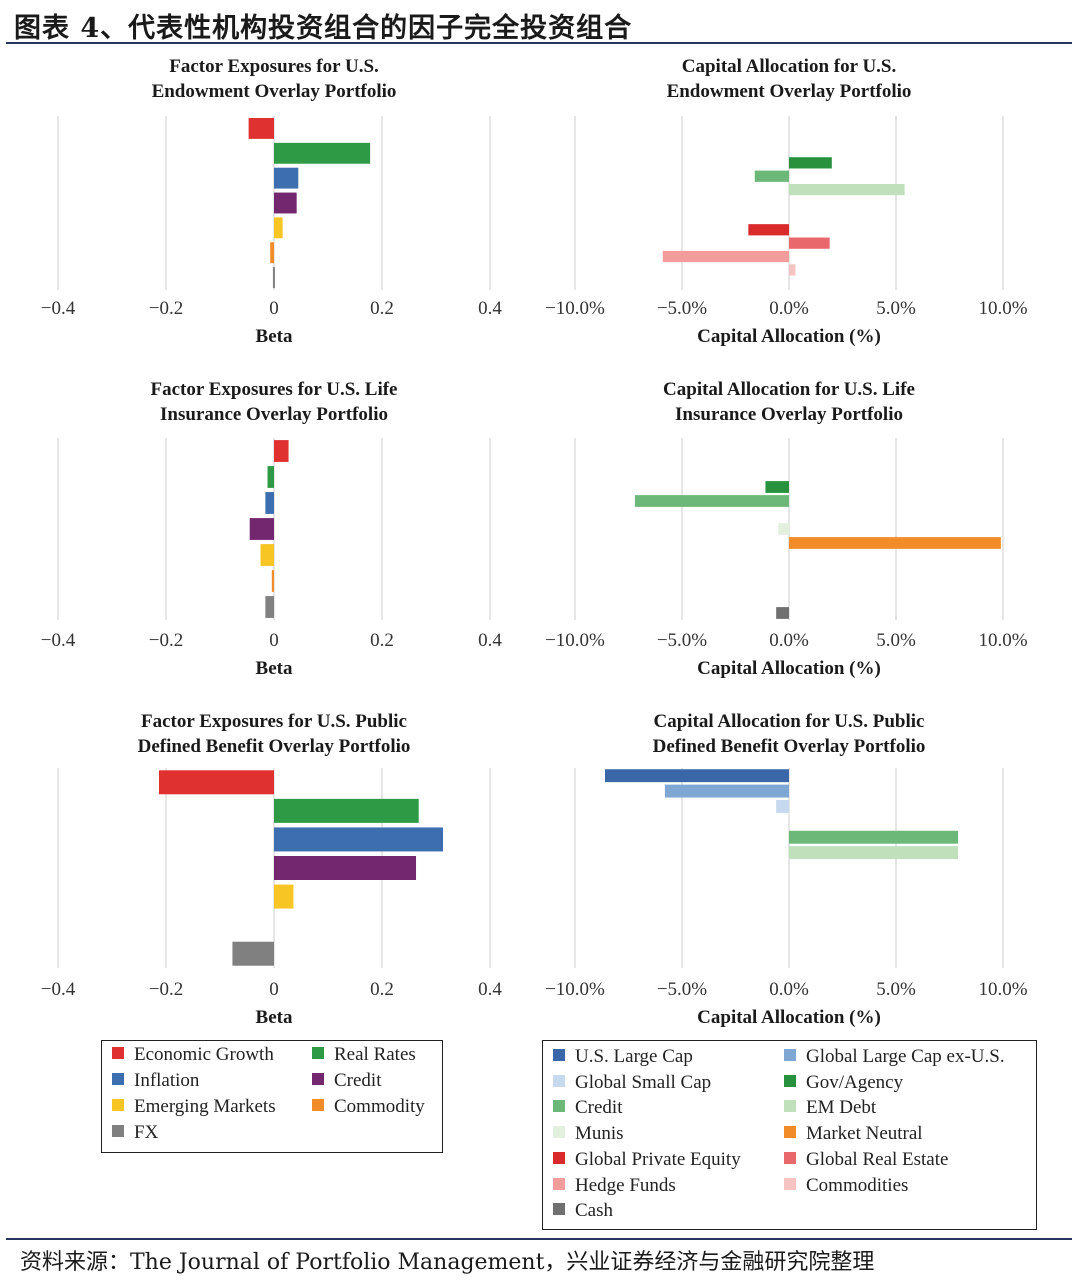 This screenshot has height=1284, width=1080. Describe the element at coordinates (375, 1054) in the screenshot. I see `legend-label: Real Rates` at that location.